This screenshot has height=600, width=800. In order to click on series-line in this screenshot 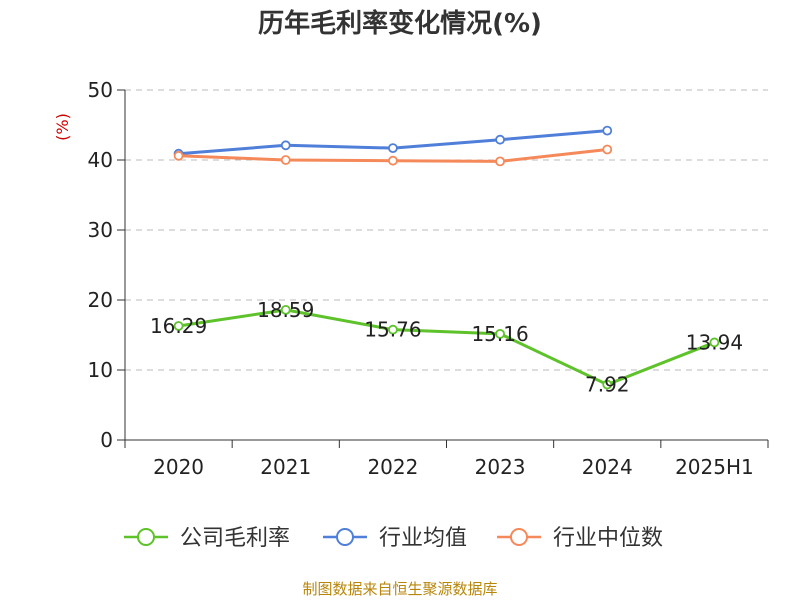, I will do `click(446, 347)`.